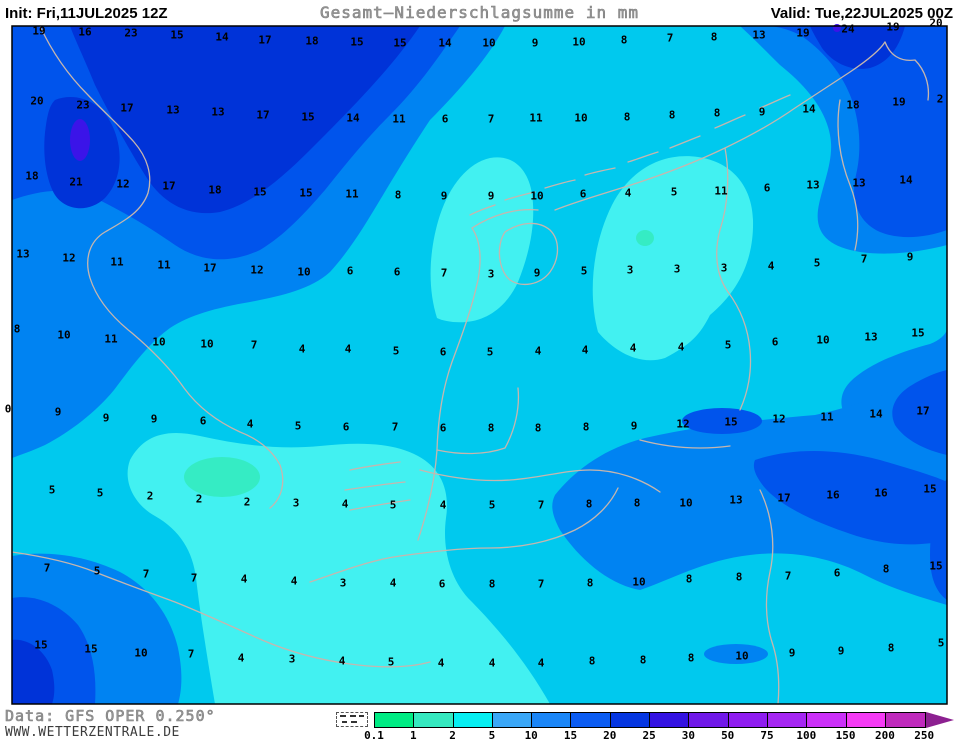 Image resolution: width=959 pixels, height=741 pixels. What do you see at coordinates (32, 176) in the screenshot?
I see `precip-value: 18` at bounding box center [32, 176].